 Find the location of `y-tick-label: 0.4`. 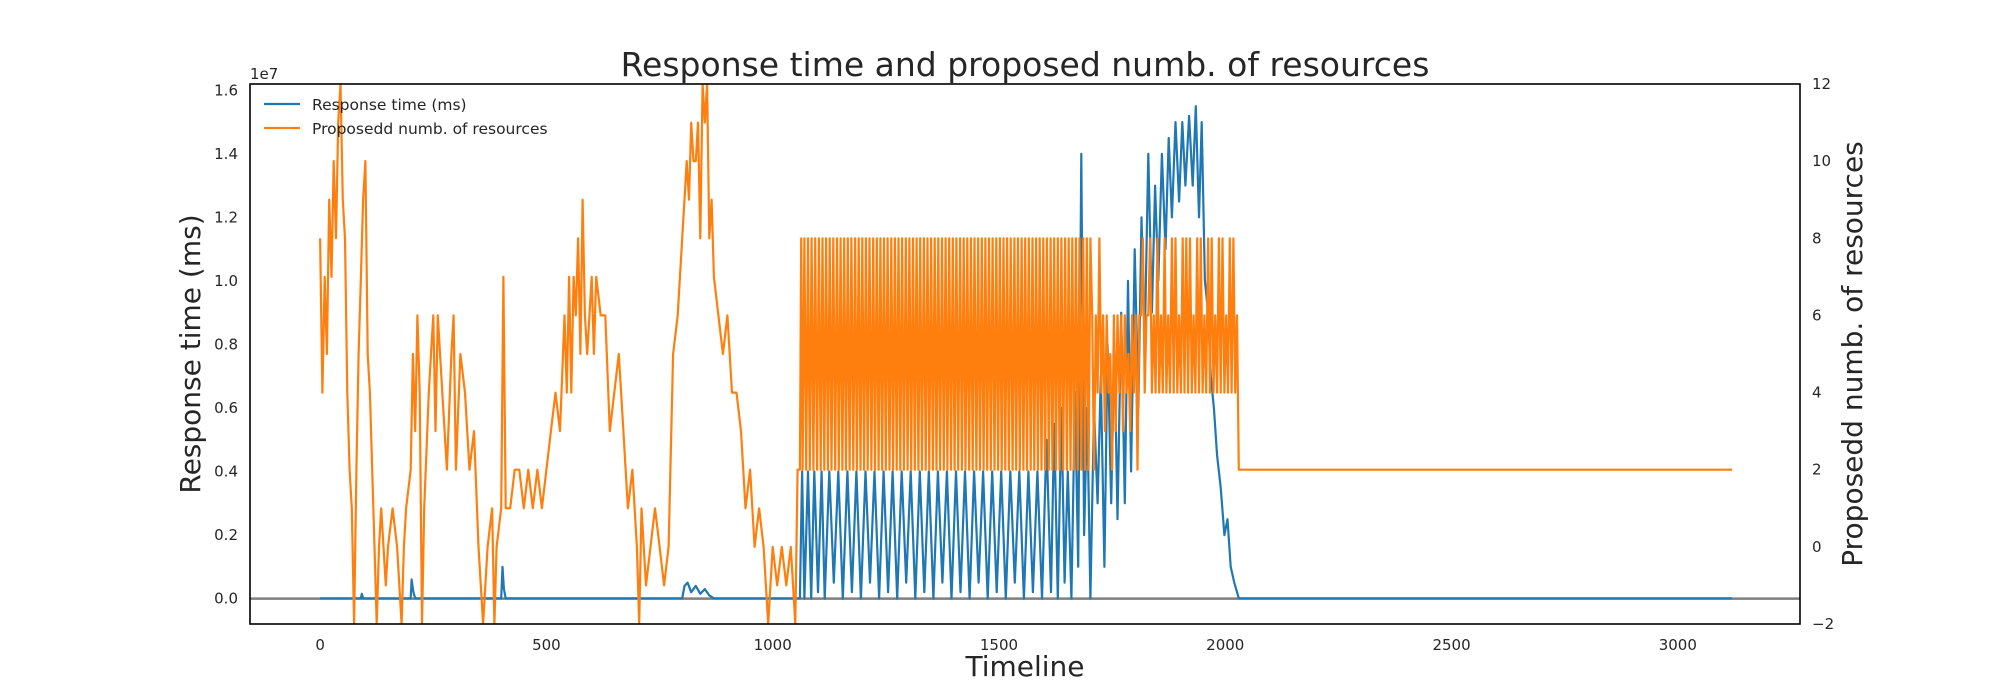

y-tick-label: 0.4 is located at coordinates (226, 472).